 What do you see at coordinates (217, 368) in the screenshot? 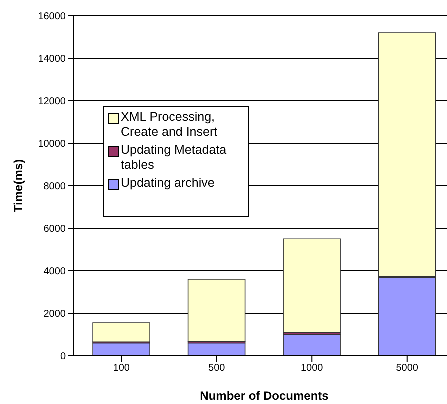
I see `x-tick-label: 500` at bounding box center [217, 368].